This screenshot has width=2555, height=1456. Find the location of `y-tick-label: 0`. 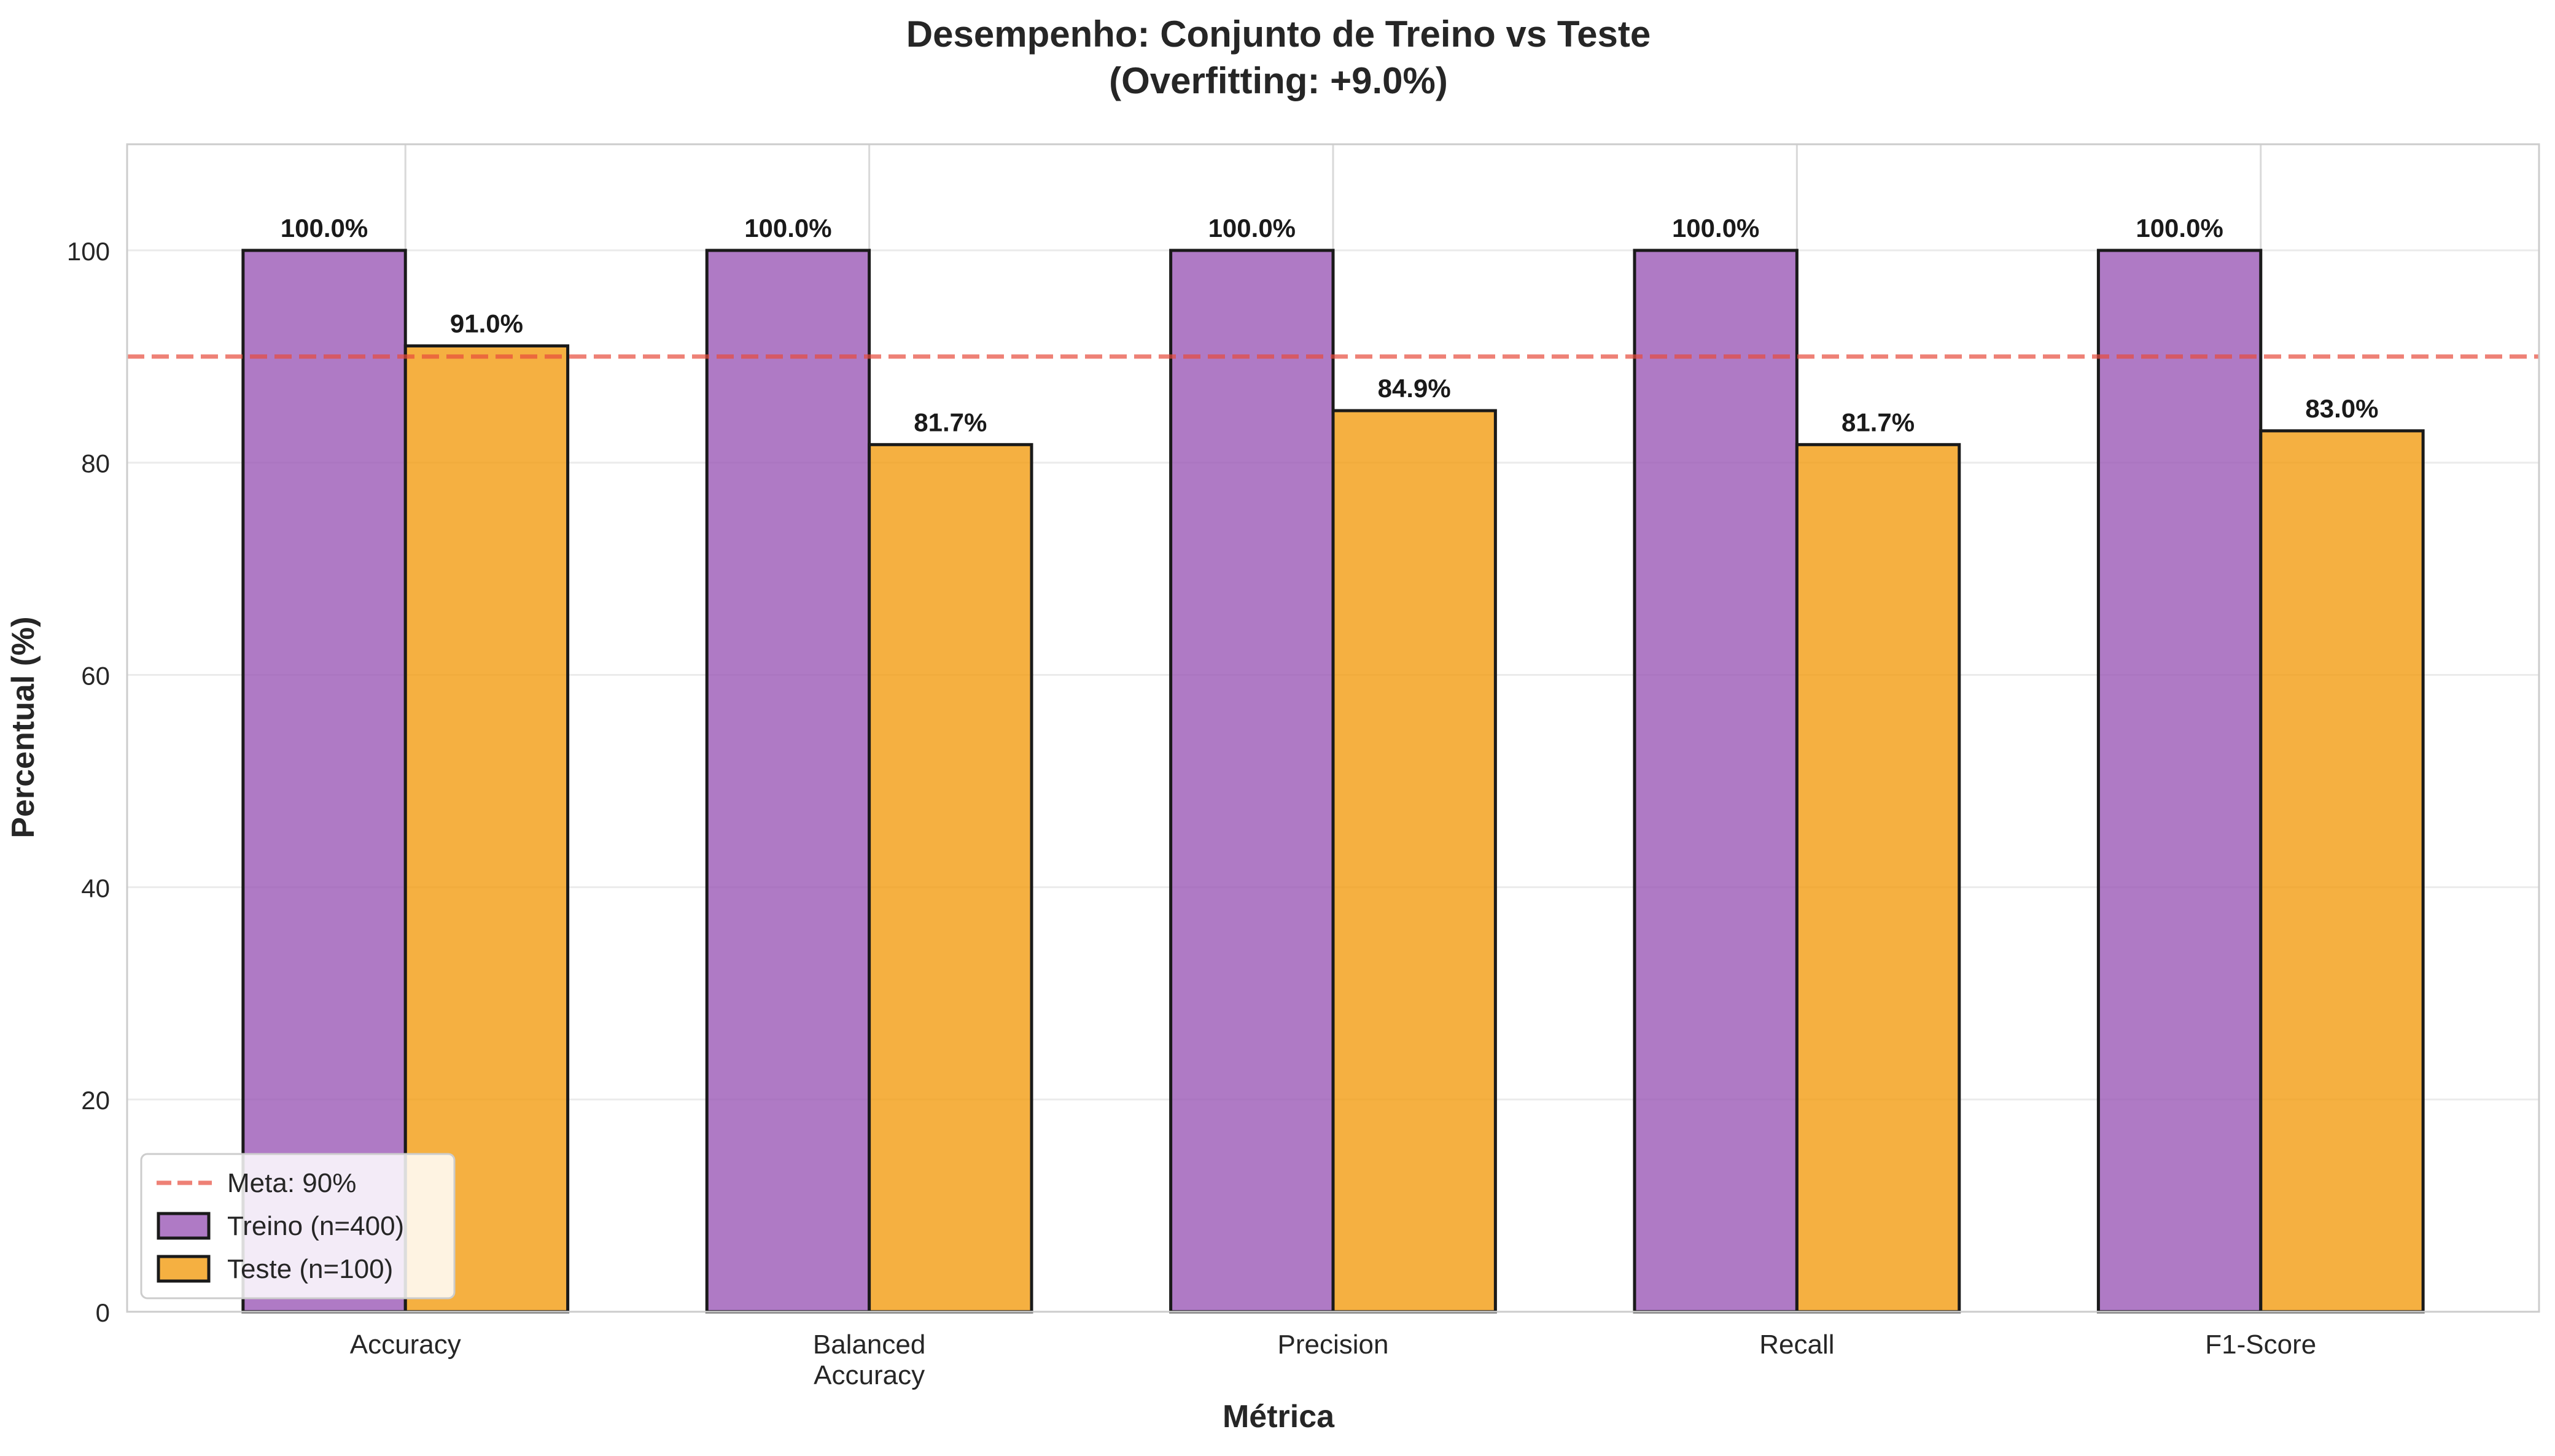

y-tick-label: 0 is located at coordinates (103, 1312).